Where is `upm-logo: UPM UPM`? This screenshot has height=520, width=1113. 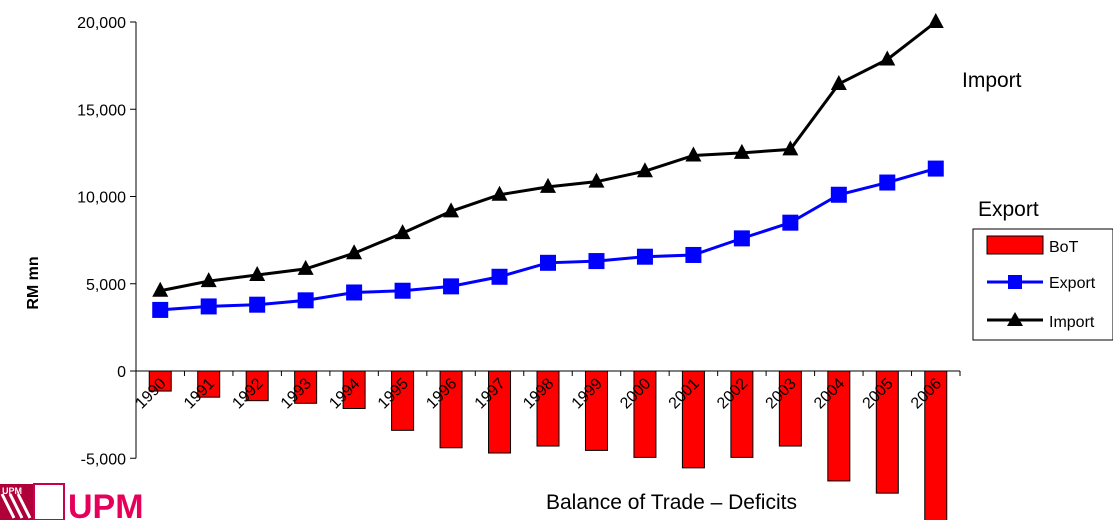
upm-logo: UPM UPM is located at coordinates (72, 501).